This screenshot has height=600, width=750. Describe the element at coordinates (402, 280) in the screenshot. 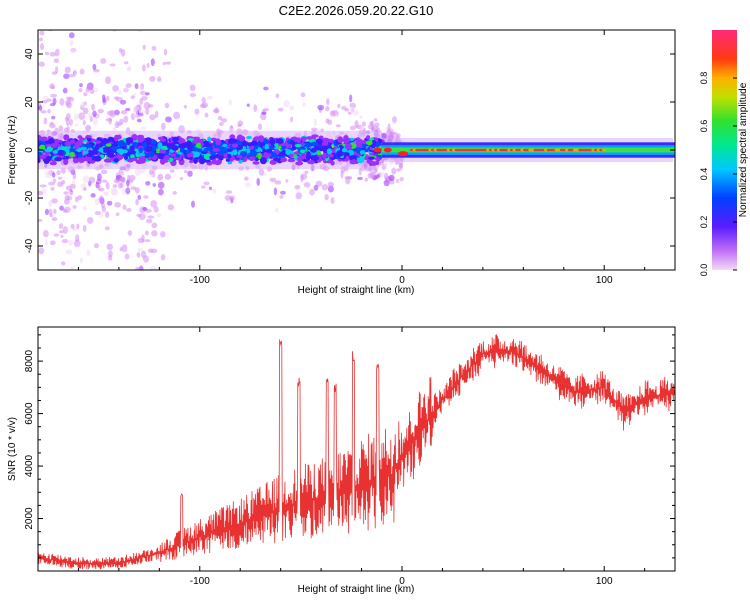

I see `spectrogram-xtick-label: 0` at that location.